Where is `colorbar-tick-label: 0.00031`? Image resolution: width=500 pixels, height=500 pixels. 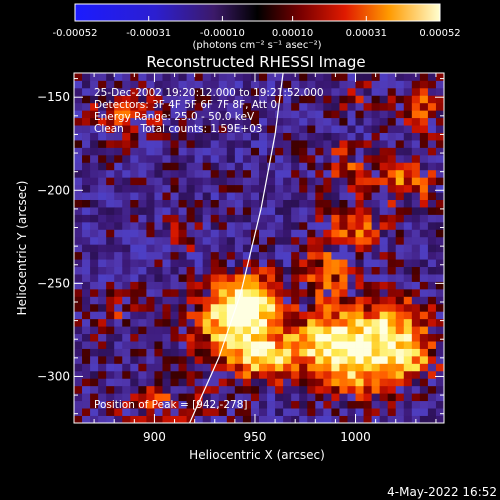
colorbar-tick-label: 0.00031 is located at coordinates (366, 33).